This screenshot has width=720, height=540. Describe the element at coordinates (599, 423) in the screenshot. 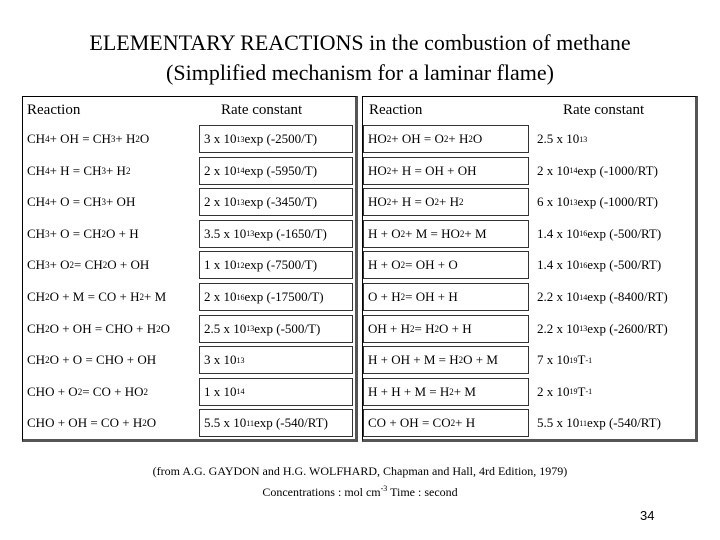

I see `right-rate-cell: 5.5 x 10 11 exp (-540/RT)` at that location.